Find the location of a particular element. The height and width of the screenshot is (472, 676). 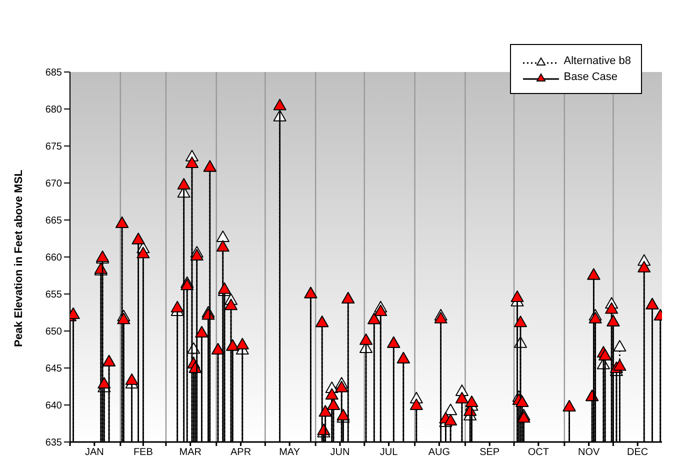

x-tick-label: MAY is located at coordinates (289, 452).